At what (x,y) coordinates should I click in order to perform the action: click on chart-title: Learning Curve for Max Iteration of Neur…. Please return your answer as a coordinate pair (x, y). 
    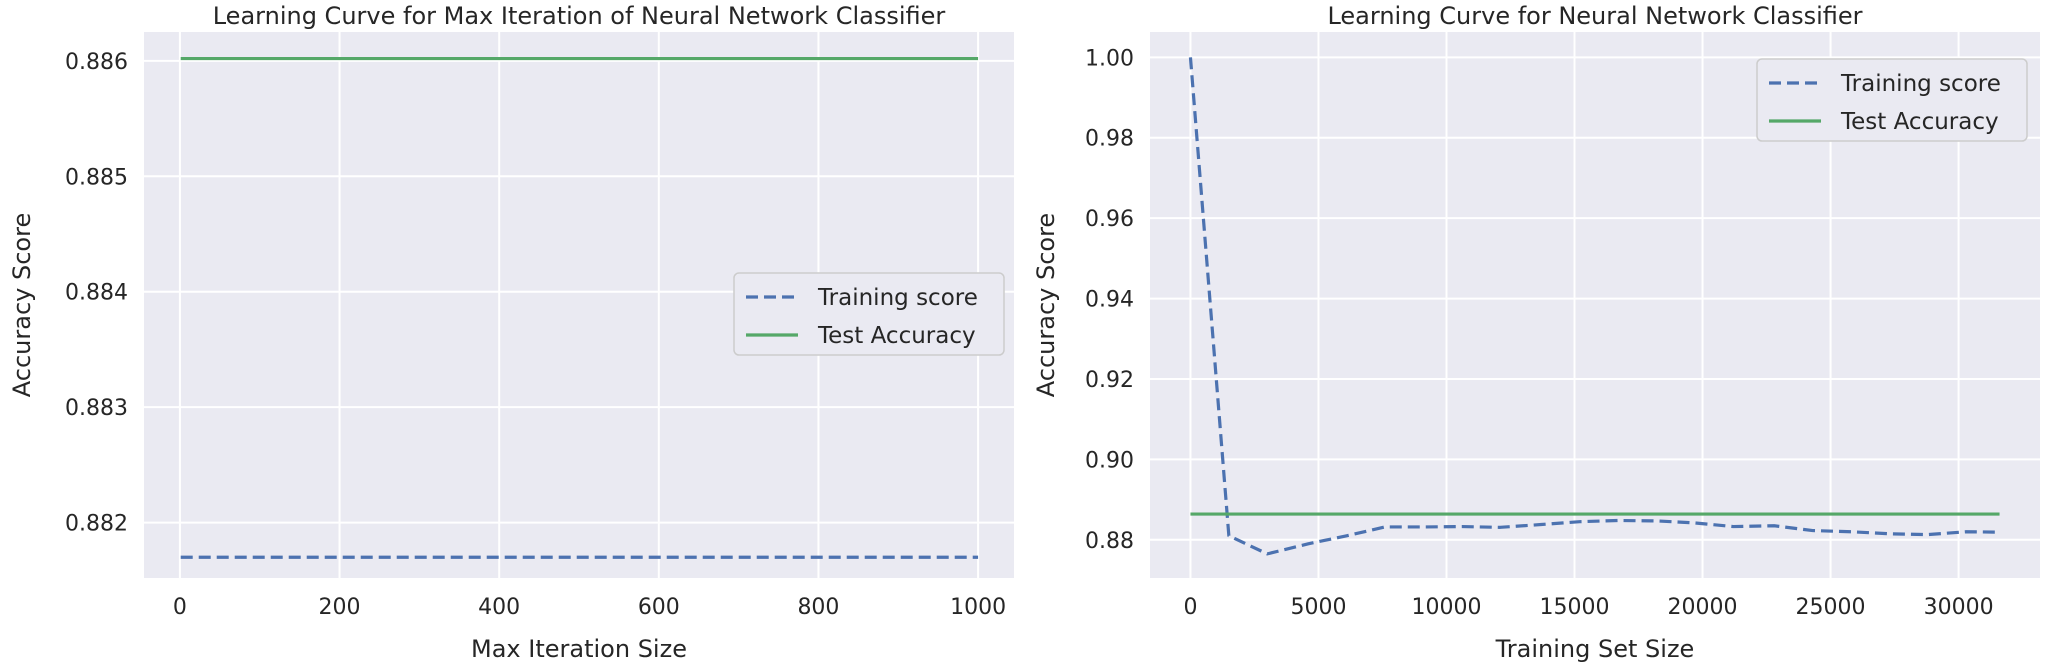
    Looking at the image, I should click on (579, 16).